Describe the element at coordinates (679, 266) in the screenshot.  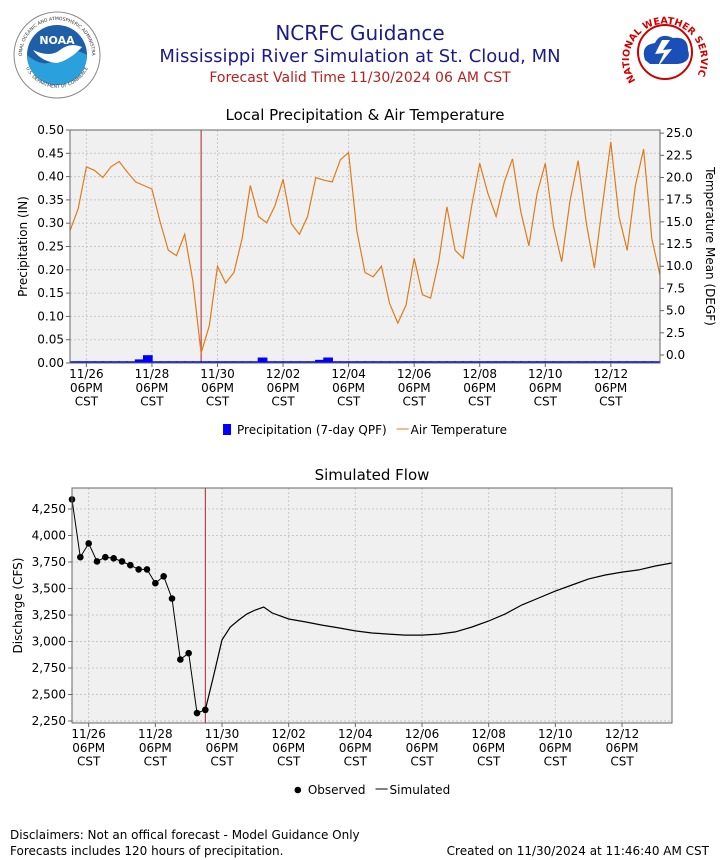
I see `y2-tick-label: 10.0` at that location.